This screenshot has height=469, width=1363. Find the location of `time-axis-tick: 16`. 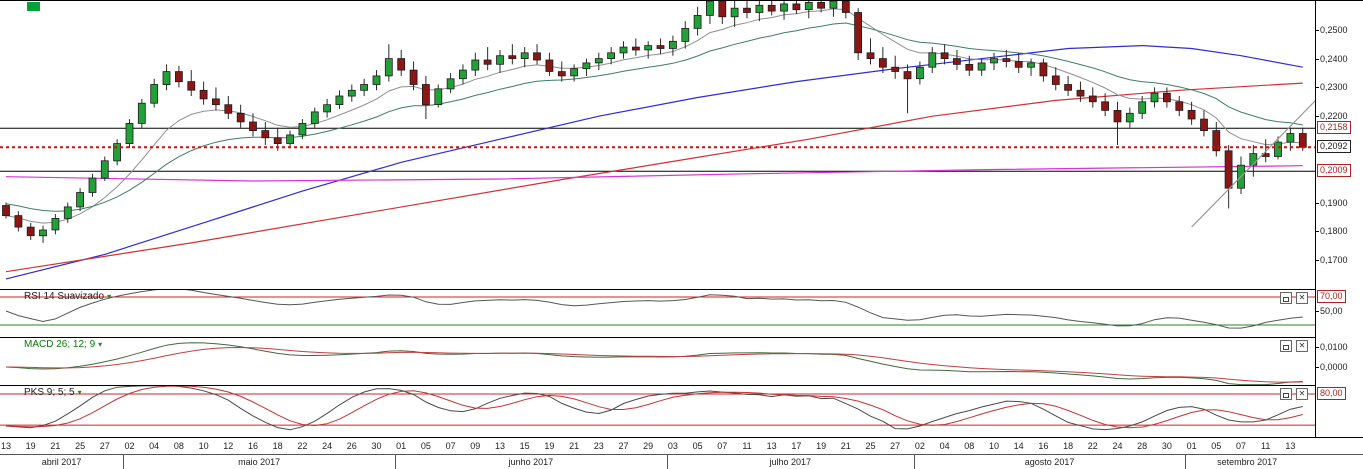

time-axis-tick: 16 is located at coordinates (1043, 446).